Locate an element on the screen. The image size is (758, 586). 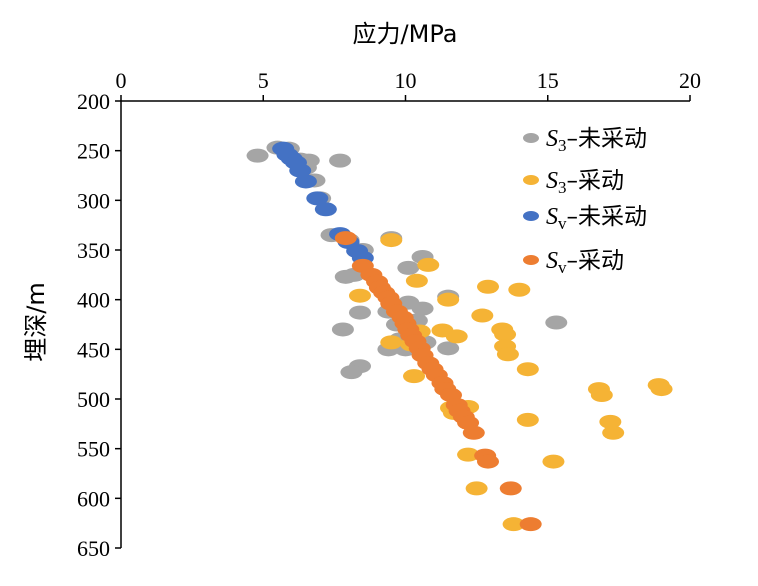
x-tick-label: 20 is located at coordinates (690, 80).